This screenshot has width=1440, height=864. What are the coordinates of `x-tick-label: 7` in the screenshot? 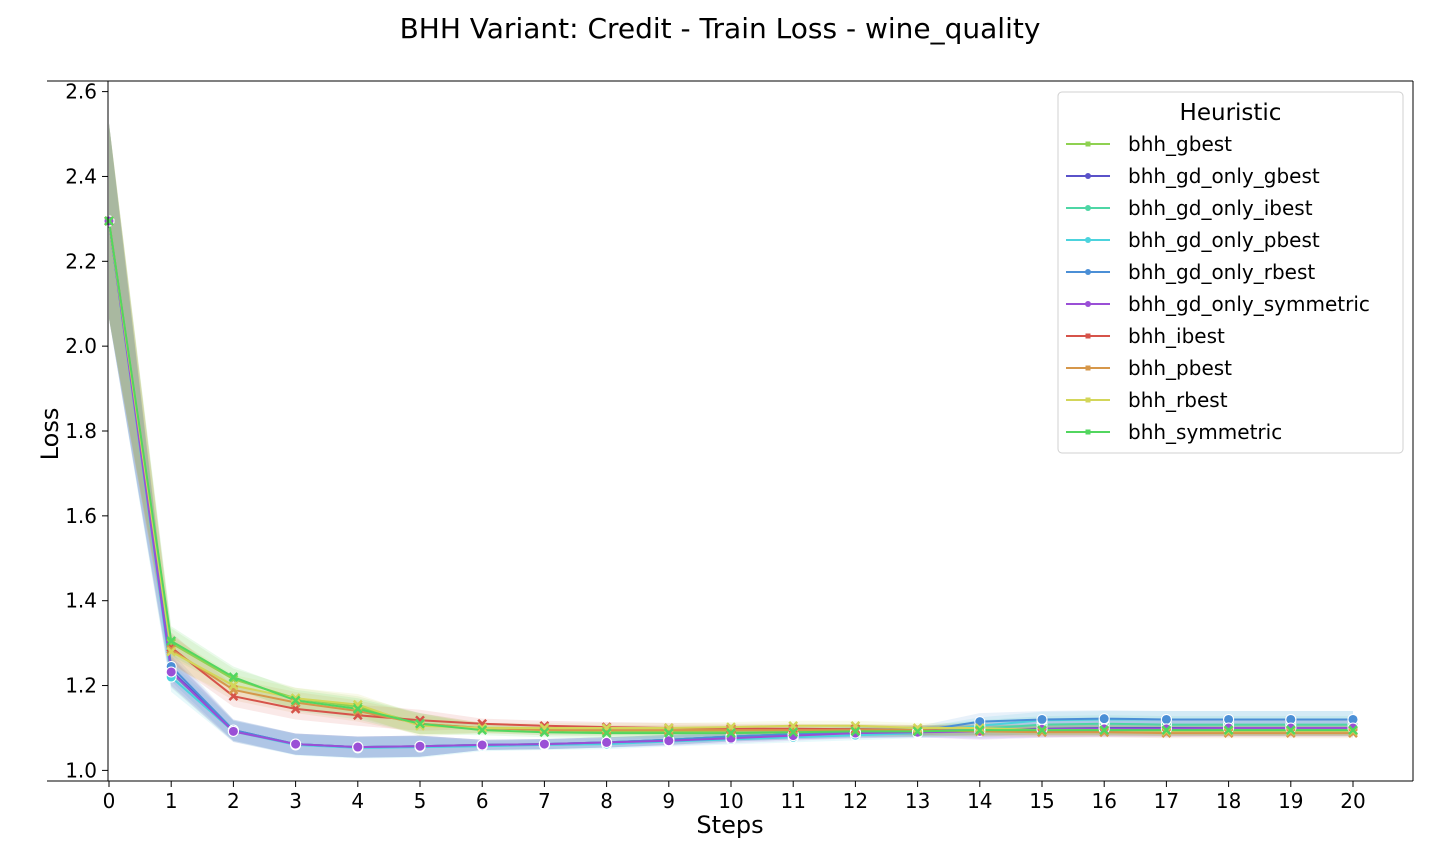 It's located at (544, 801).